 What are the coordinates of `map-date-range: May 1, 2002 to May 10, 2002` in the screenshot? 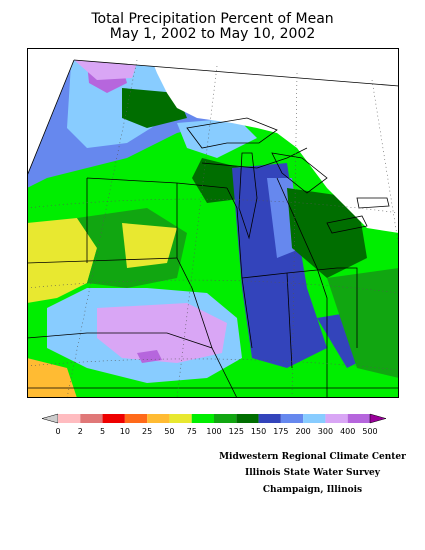 It's located at (212, 34).